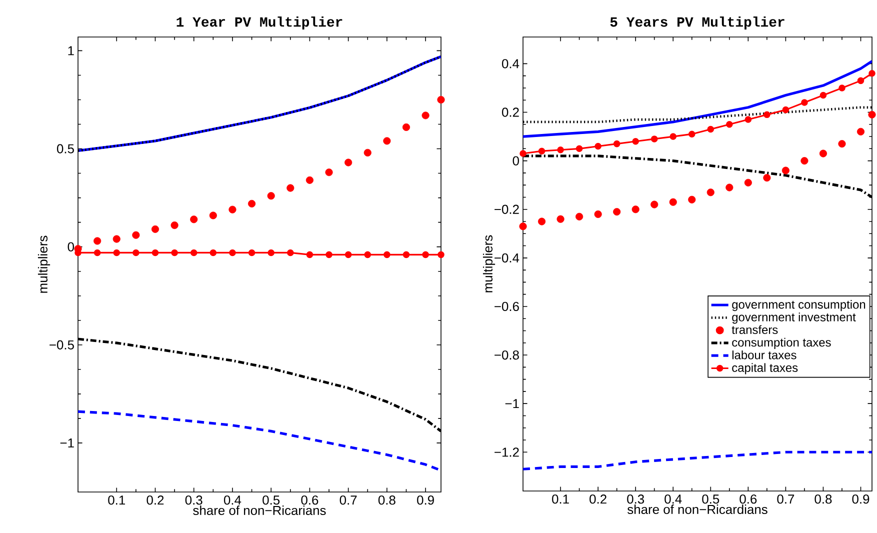  Describe the element at coordinates (62, 345) in the screenshot. I see `y-tick-label: −0.5` at that location.